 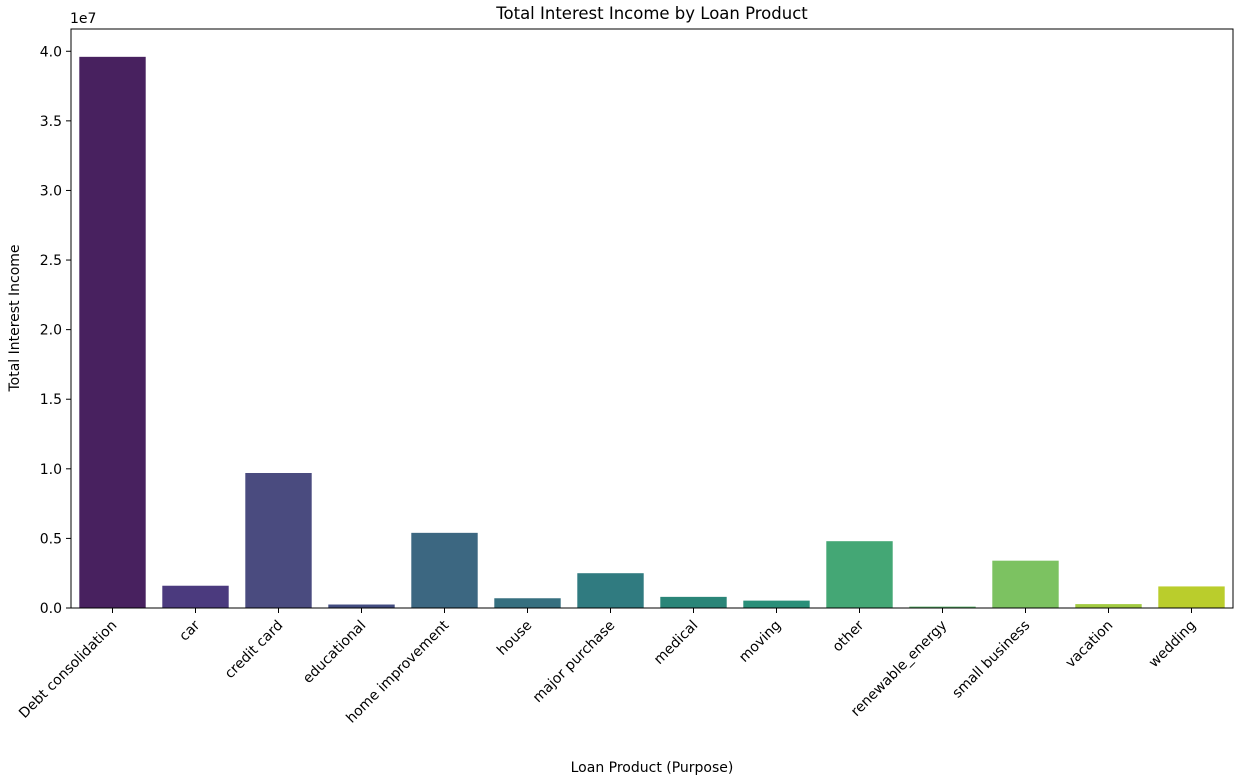 What do you see at coordinates (68, 670) in the screenshot?
I see `x-tick-label: Debt consolidation` at bounding box center [68, 670].